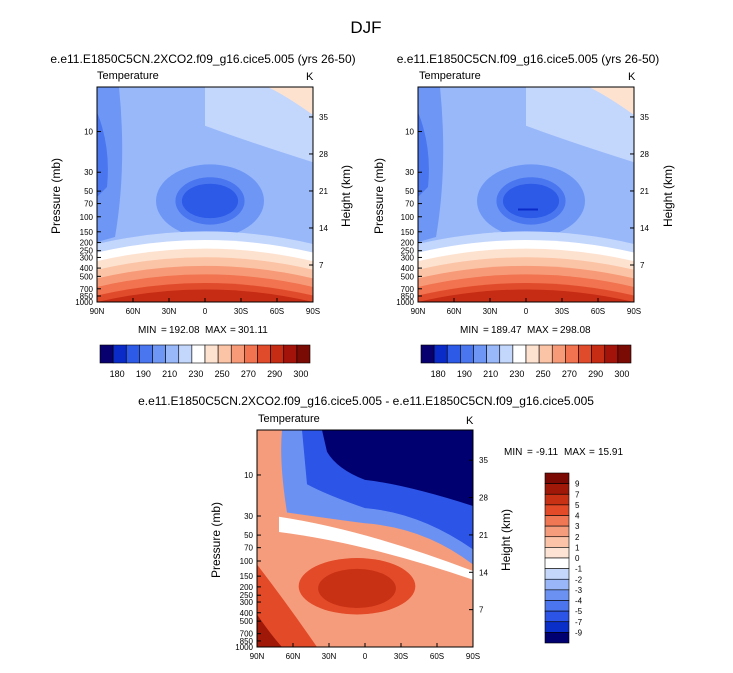 This screenshot has height=673, width=733. What do you see at coordinates (575, 330) in the screenshot?
I see `max-value: 298.08` at bounding box center [575, 330].